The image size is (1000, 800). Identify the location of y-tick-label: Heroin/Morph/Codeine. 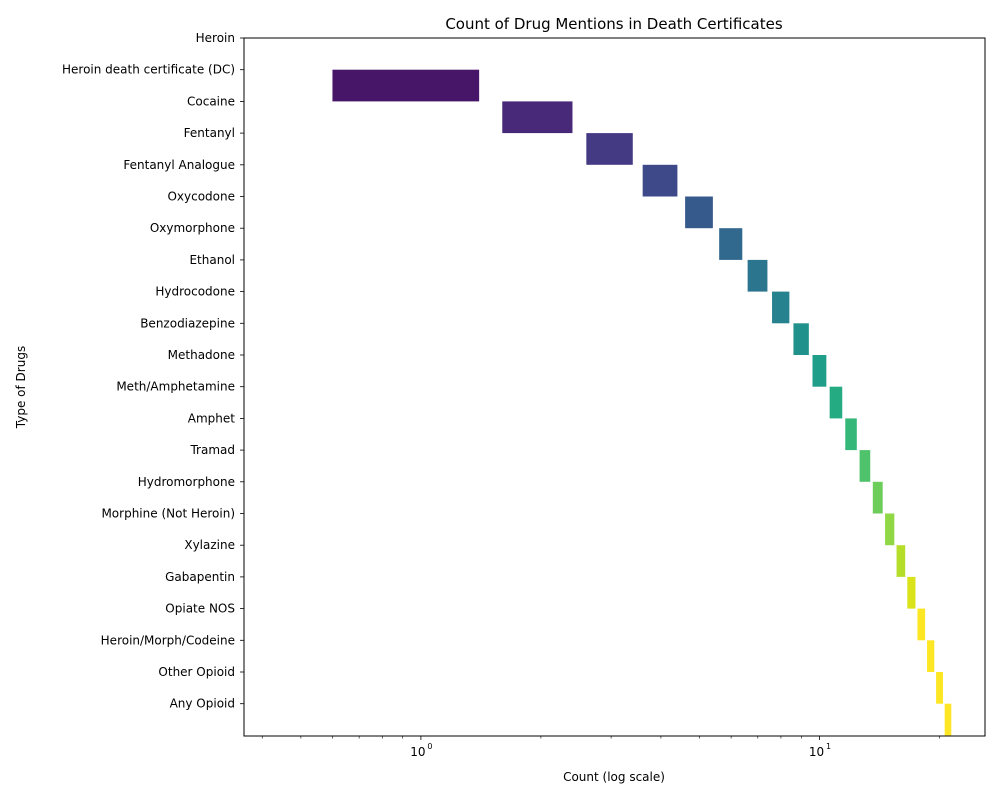
(168, 640).